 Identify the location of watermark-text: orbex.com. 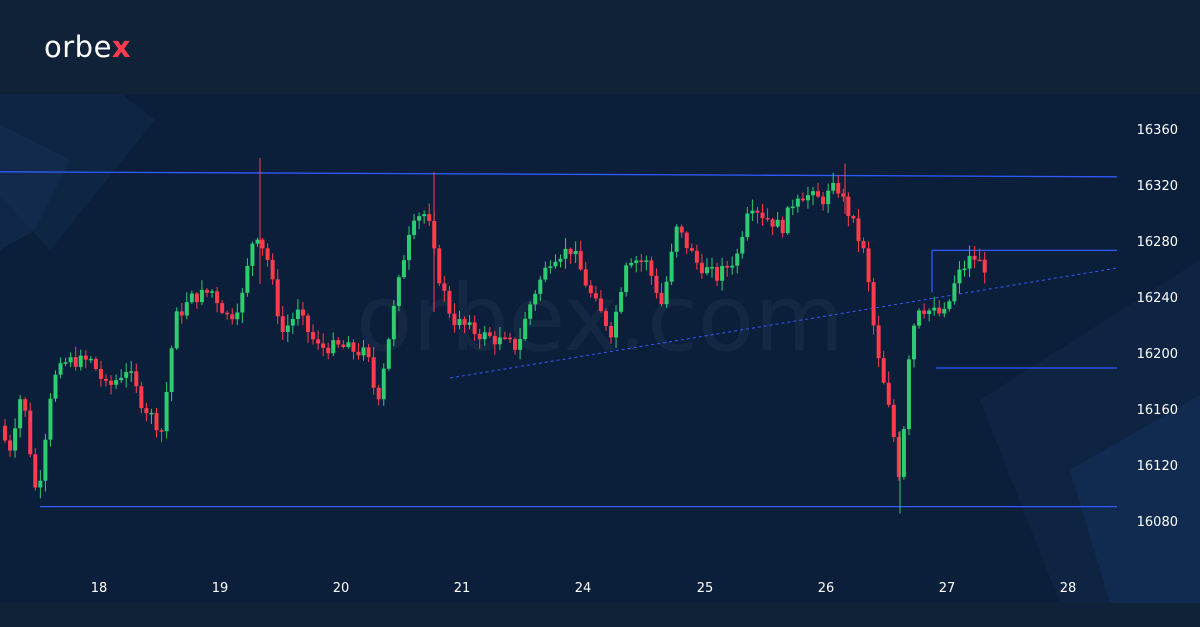
(600, 318).